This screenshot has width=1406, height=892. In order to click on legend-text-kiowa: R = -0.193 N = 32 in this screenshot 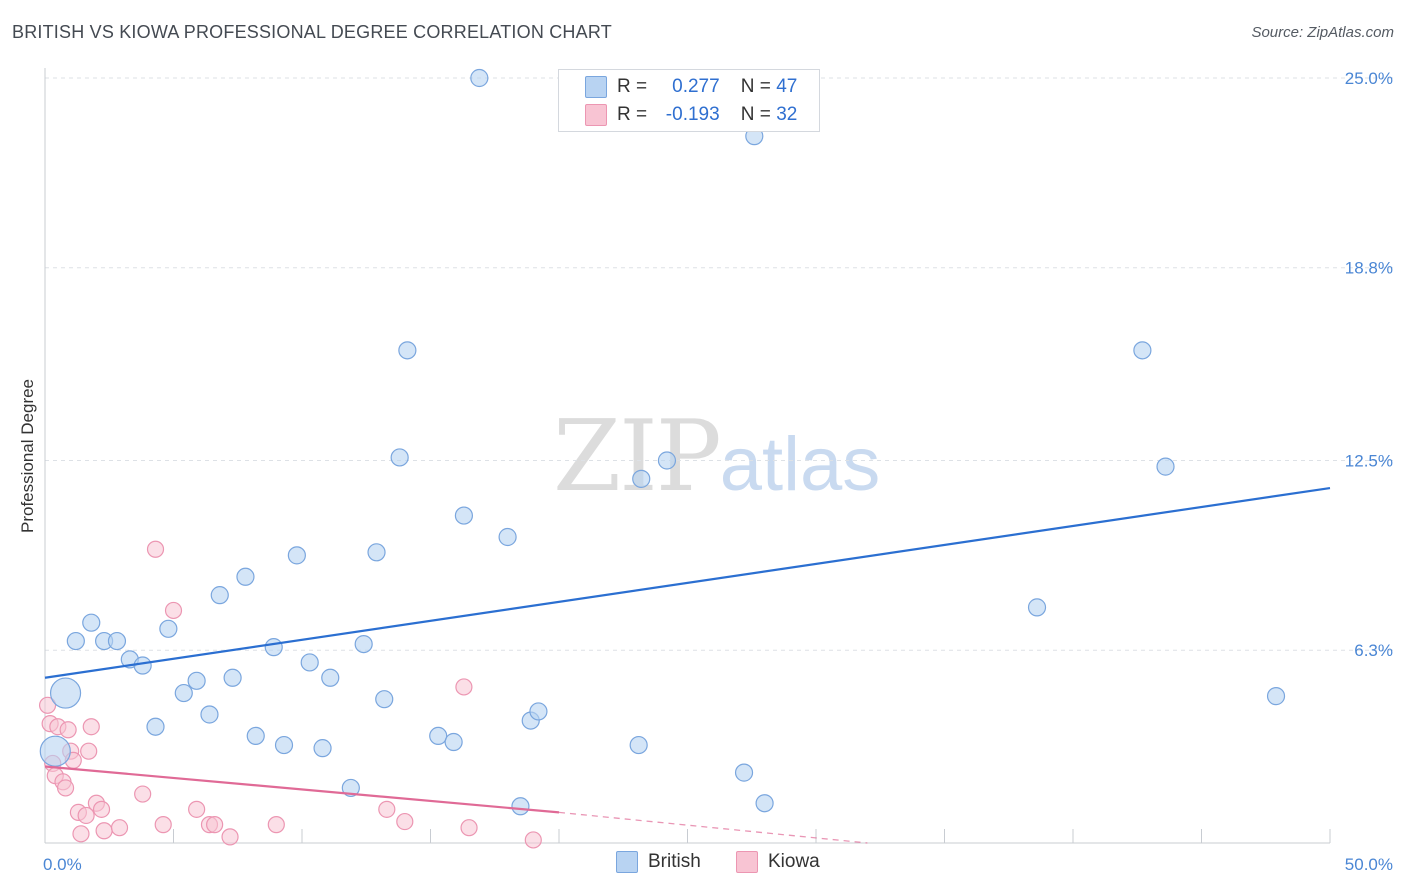, I will do `click(707, 115)`.